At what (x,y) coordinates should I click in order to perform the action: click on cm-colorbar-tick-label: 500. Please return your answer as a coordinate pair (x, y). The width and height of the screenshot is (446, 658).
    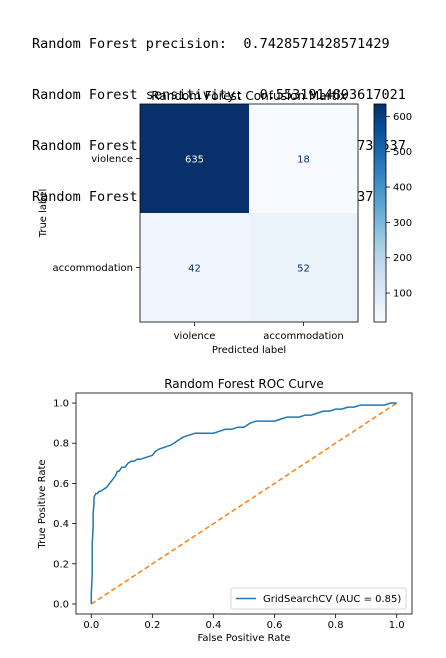
    Looking at the image, I should click on (402, 152).